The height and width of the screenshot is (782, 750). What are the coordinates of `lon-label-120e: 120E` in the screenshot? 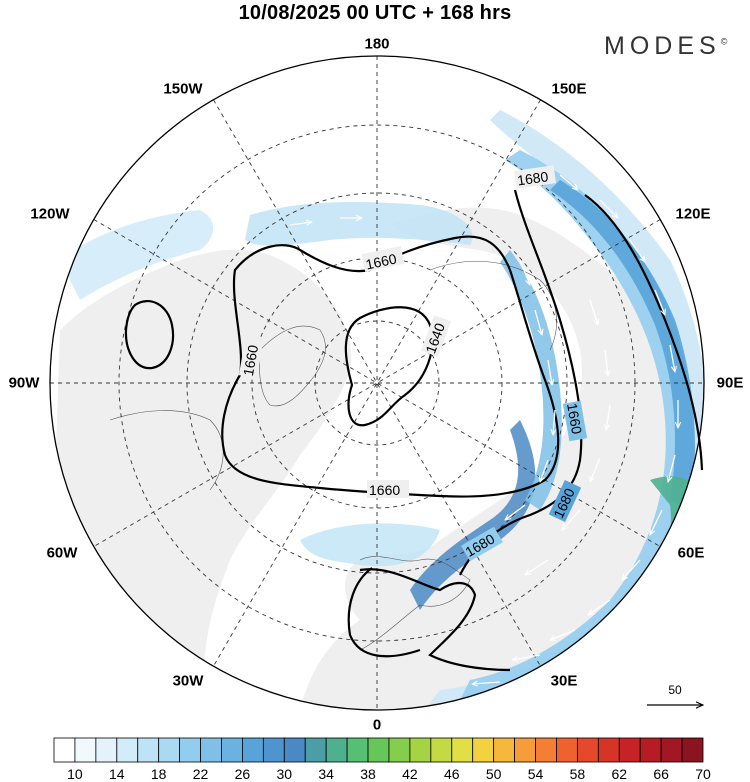 It's located at (693, 214).